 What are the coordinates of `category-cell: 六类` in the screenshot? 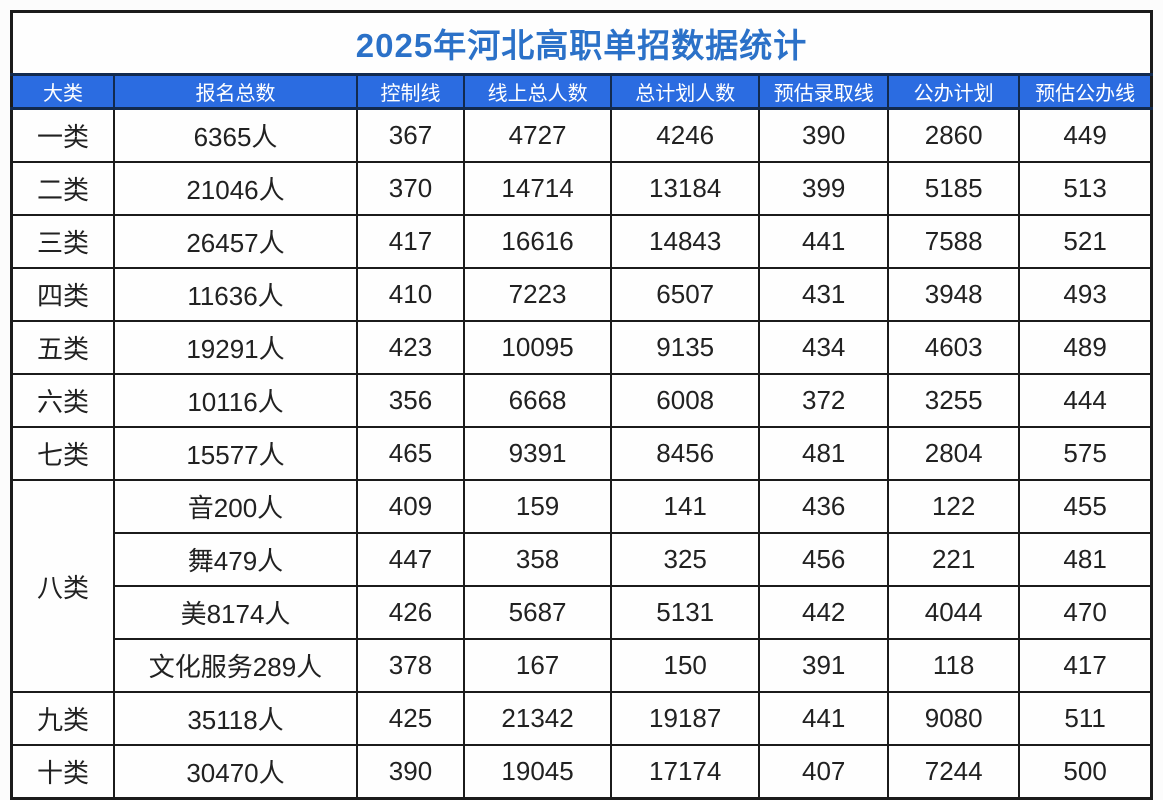 It's located at (63, 400).